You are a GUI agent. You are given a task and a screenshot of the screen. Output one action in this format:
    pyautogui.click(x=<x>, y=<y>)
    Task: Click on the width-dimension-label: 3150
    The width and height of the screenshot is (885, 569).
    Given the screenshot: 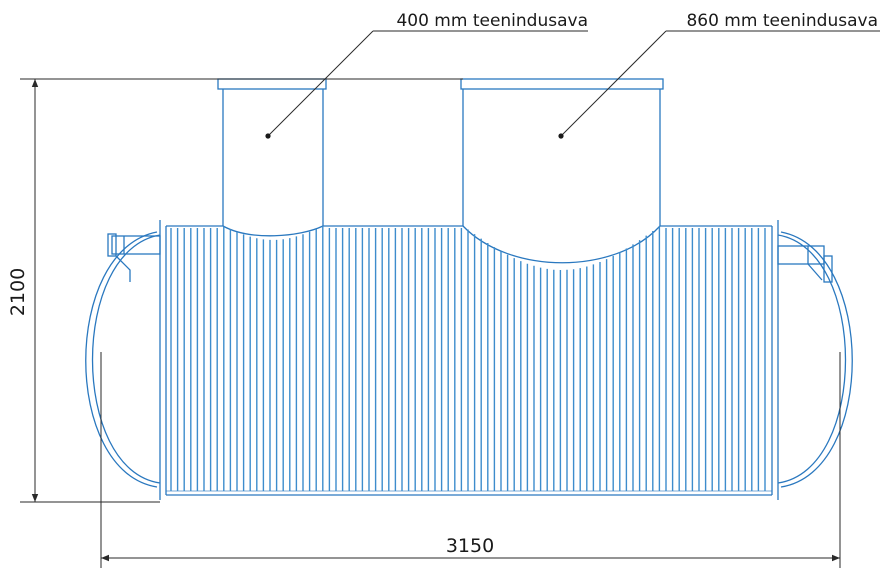 What is the action you would take?
    pyautogui.click(x=470, y=546)
    